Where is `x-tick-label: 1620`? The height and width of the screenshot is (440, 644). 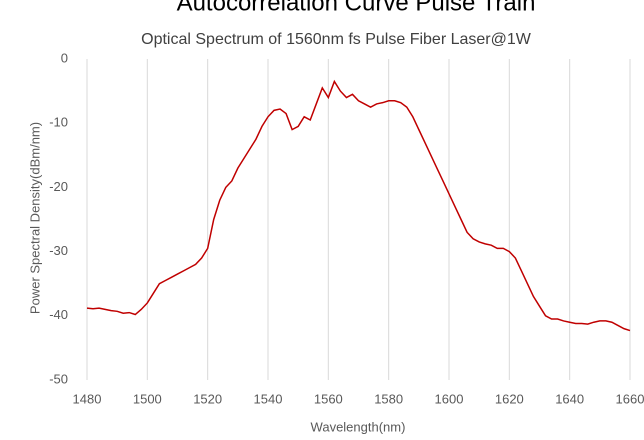
x-tick-label: 1620 is located at coordinates (509, 398).